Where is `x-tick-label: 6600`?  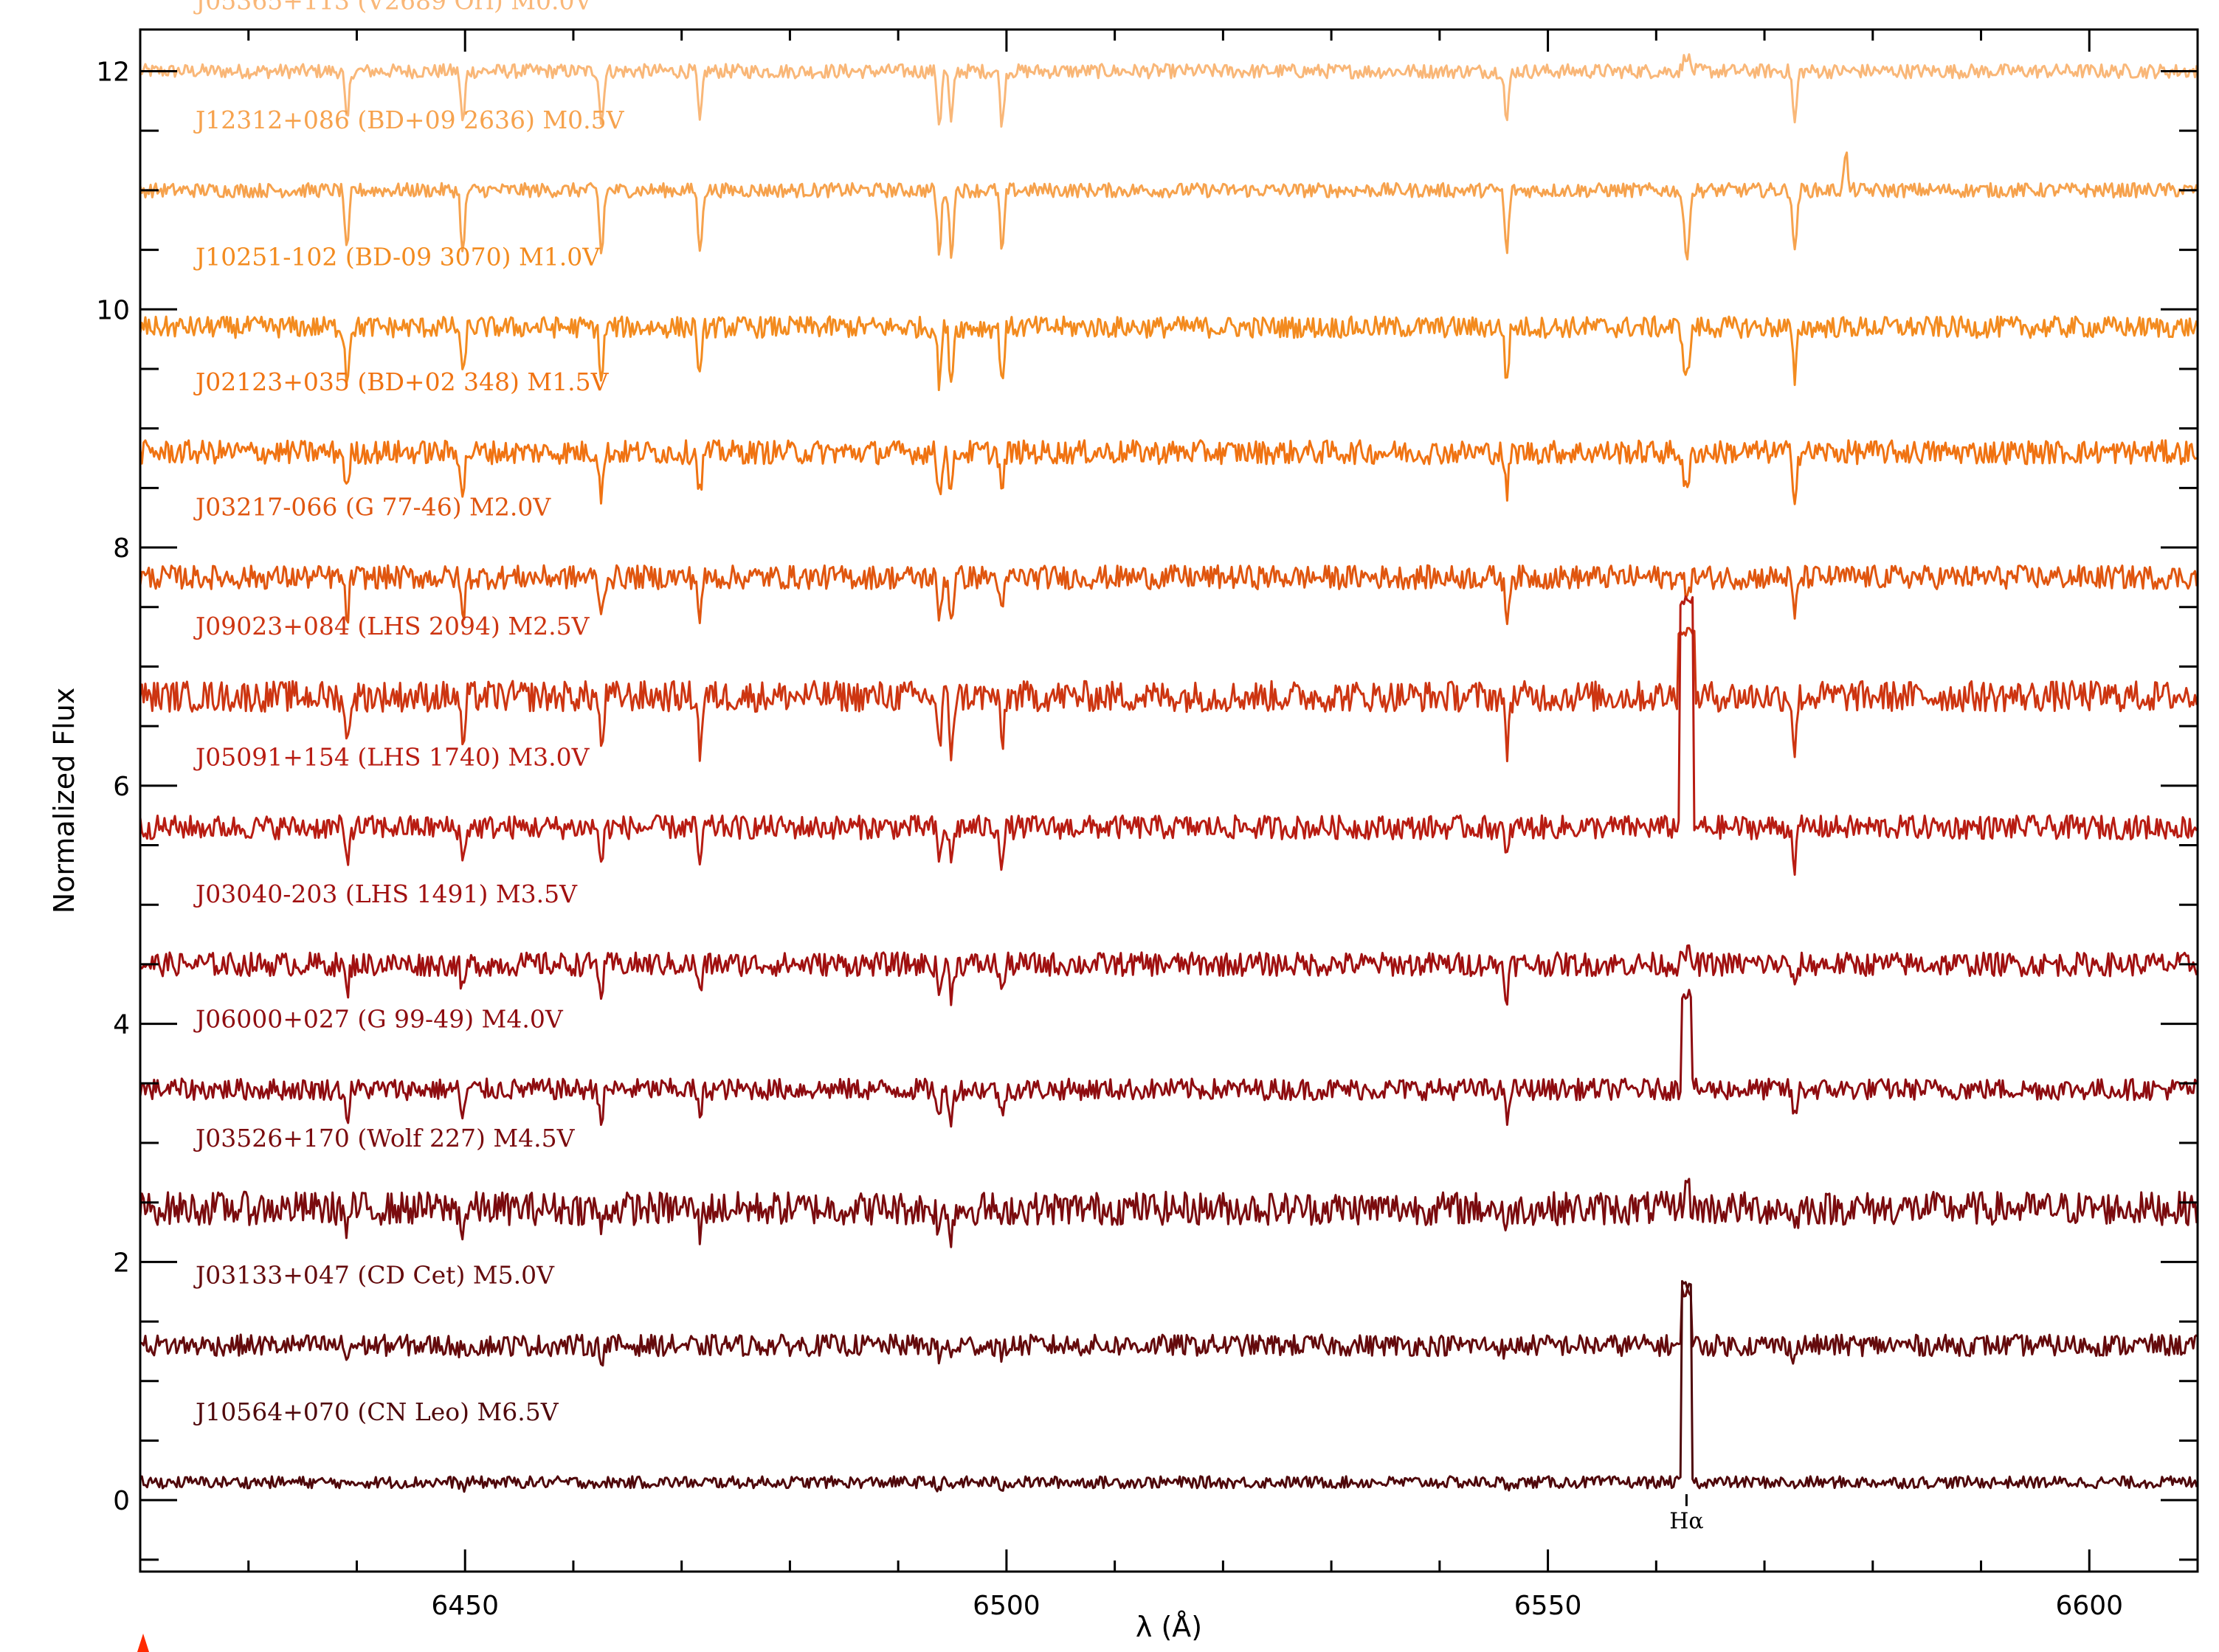 x-tick-label: 6600 is located at coordinates (2089, 1606).